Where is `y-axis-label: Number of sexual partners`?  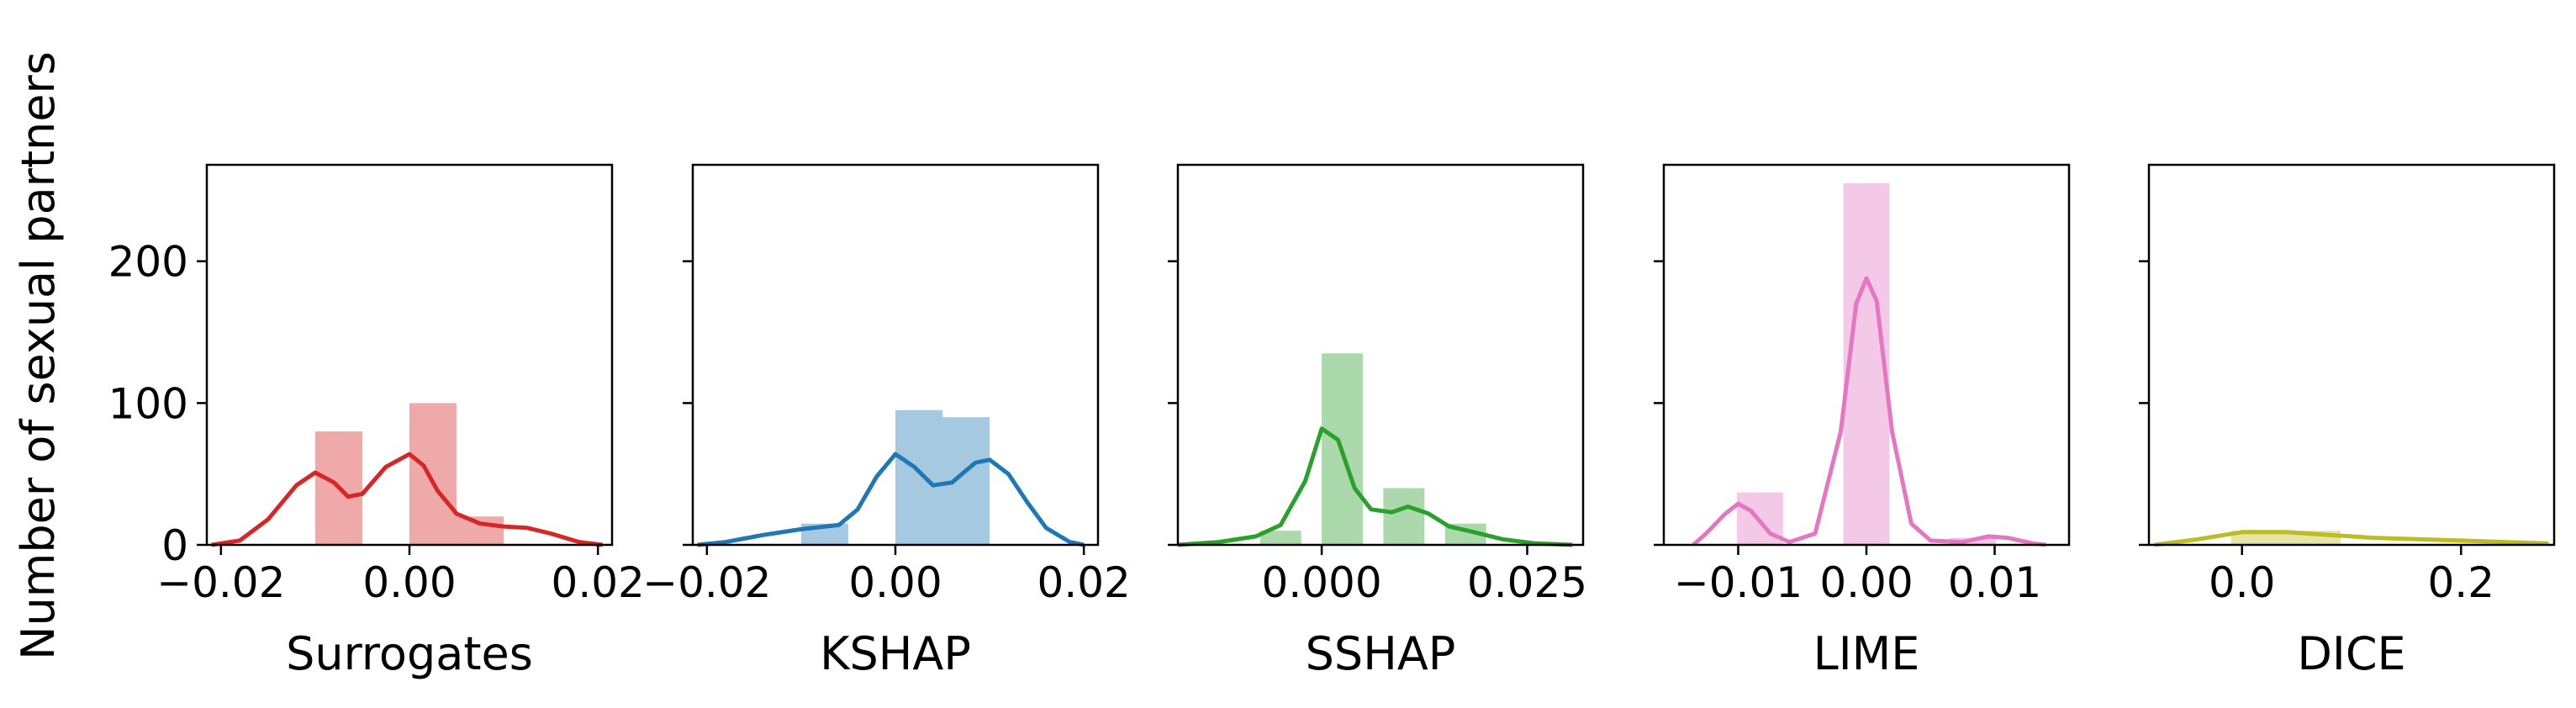 y-axis-label: Number of sexual partners is located at coordinates (38, 356).